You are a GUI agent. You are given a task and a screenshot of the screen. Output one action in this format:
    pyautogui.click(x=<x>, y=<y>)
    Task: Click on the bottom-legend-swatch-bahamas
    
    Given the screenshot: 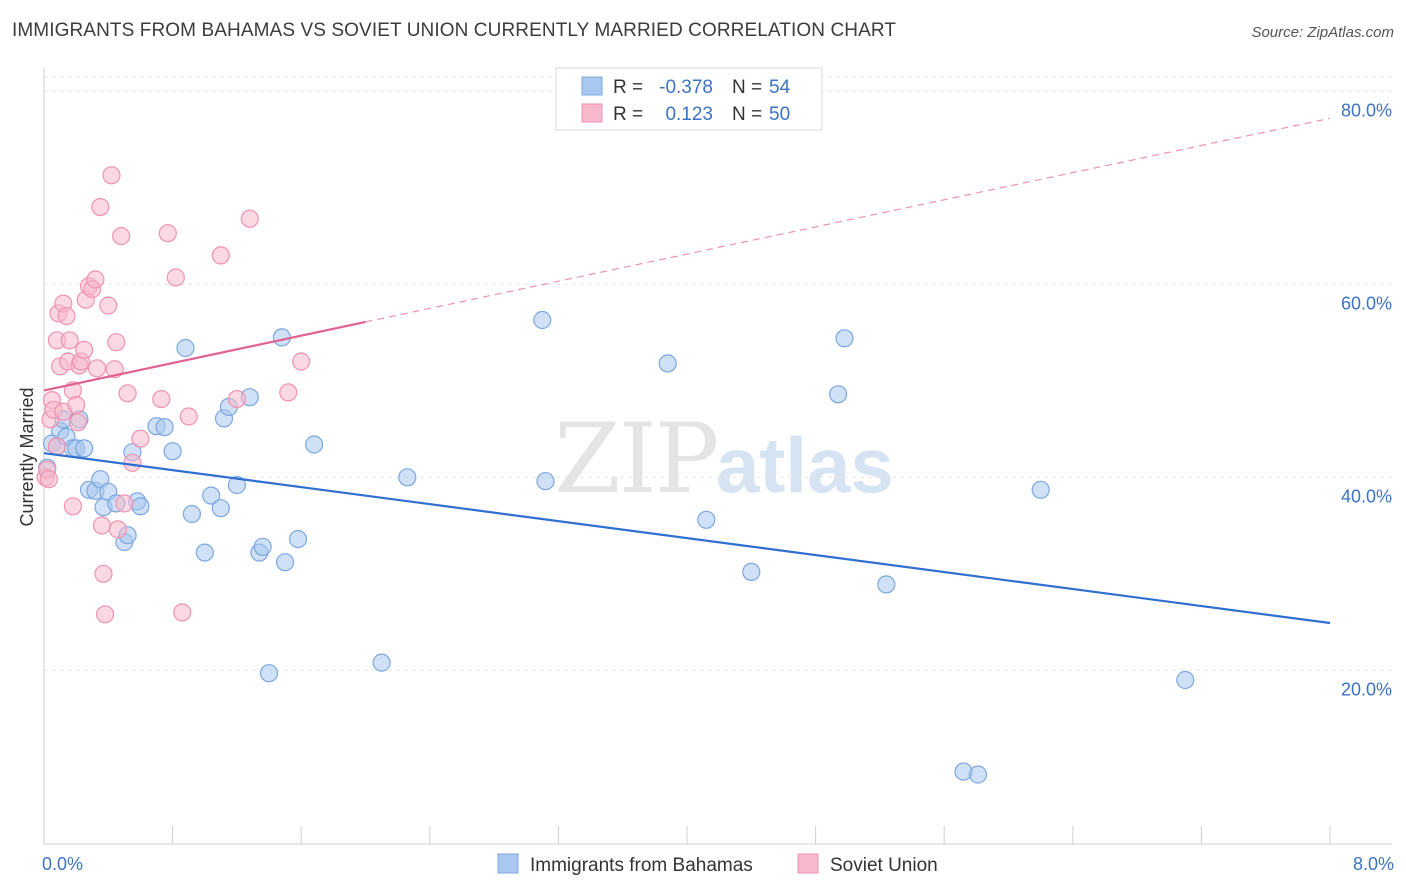 What is the action you would take?
    pyautogui.click(x=508, y=863)
    